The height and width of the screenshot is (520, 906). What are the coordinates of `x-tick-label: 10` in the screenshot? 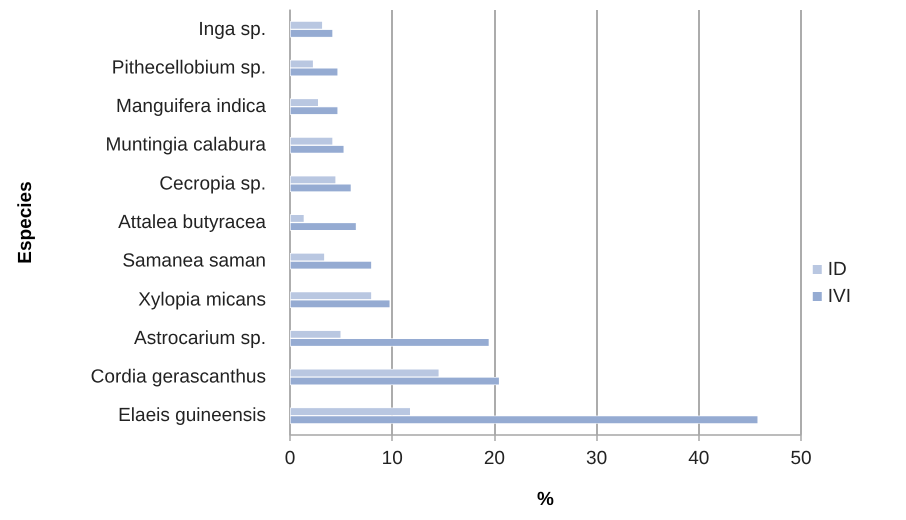 It's located at (392, 458).